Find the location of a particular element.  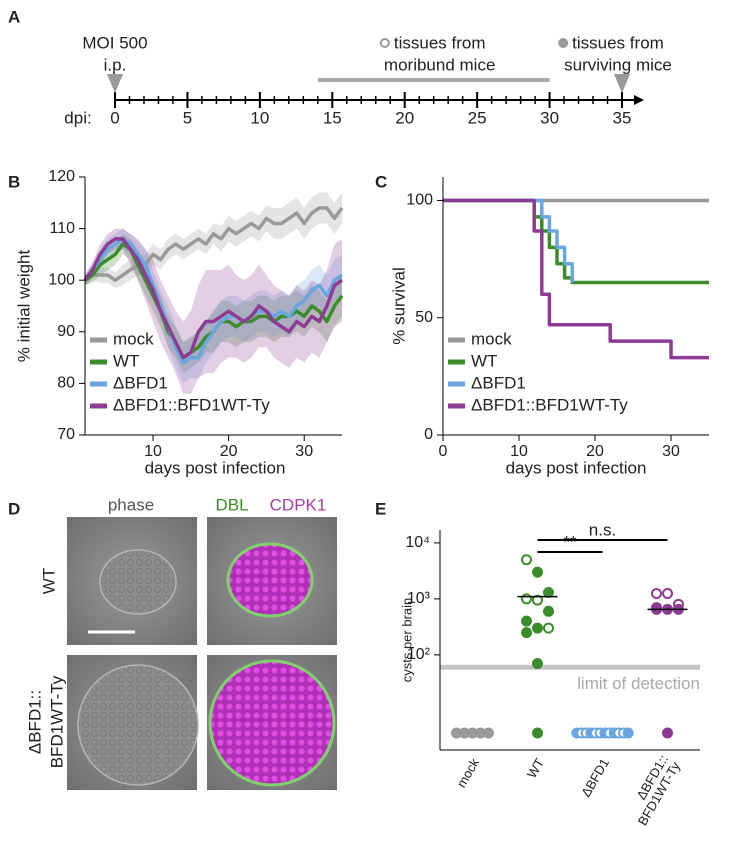

y-tick-label: 90 is located at coordinates (66, 331).